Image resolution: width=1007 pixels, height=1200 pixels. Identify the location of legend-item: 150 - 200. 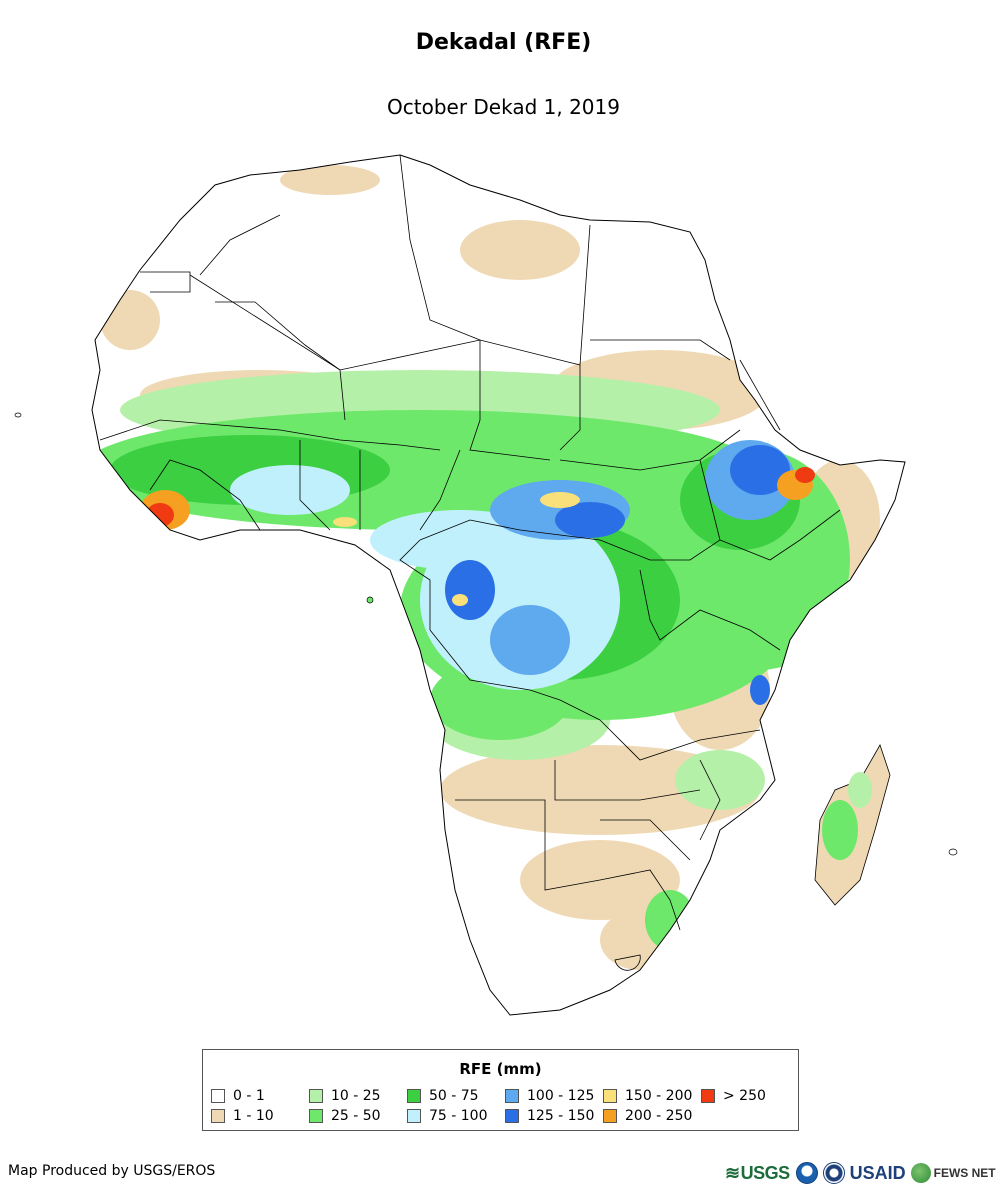
(647, 1096).